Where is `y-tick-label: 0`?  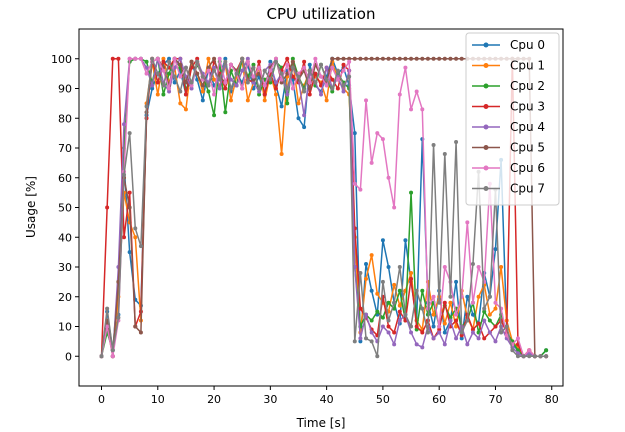 y-tick-label: 0 is located at coordinates (68, 356).